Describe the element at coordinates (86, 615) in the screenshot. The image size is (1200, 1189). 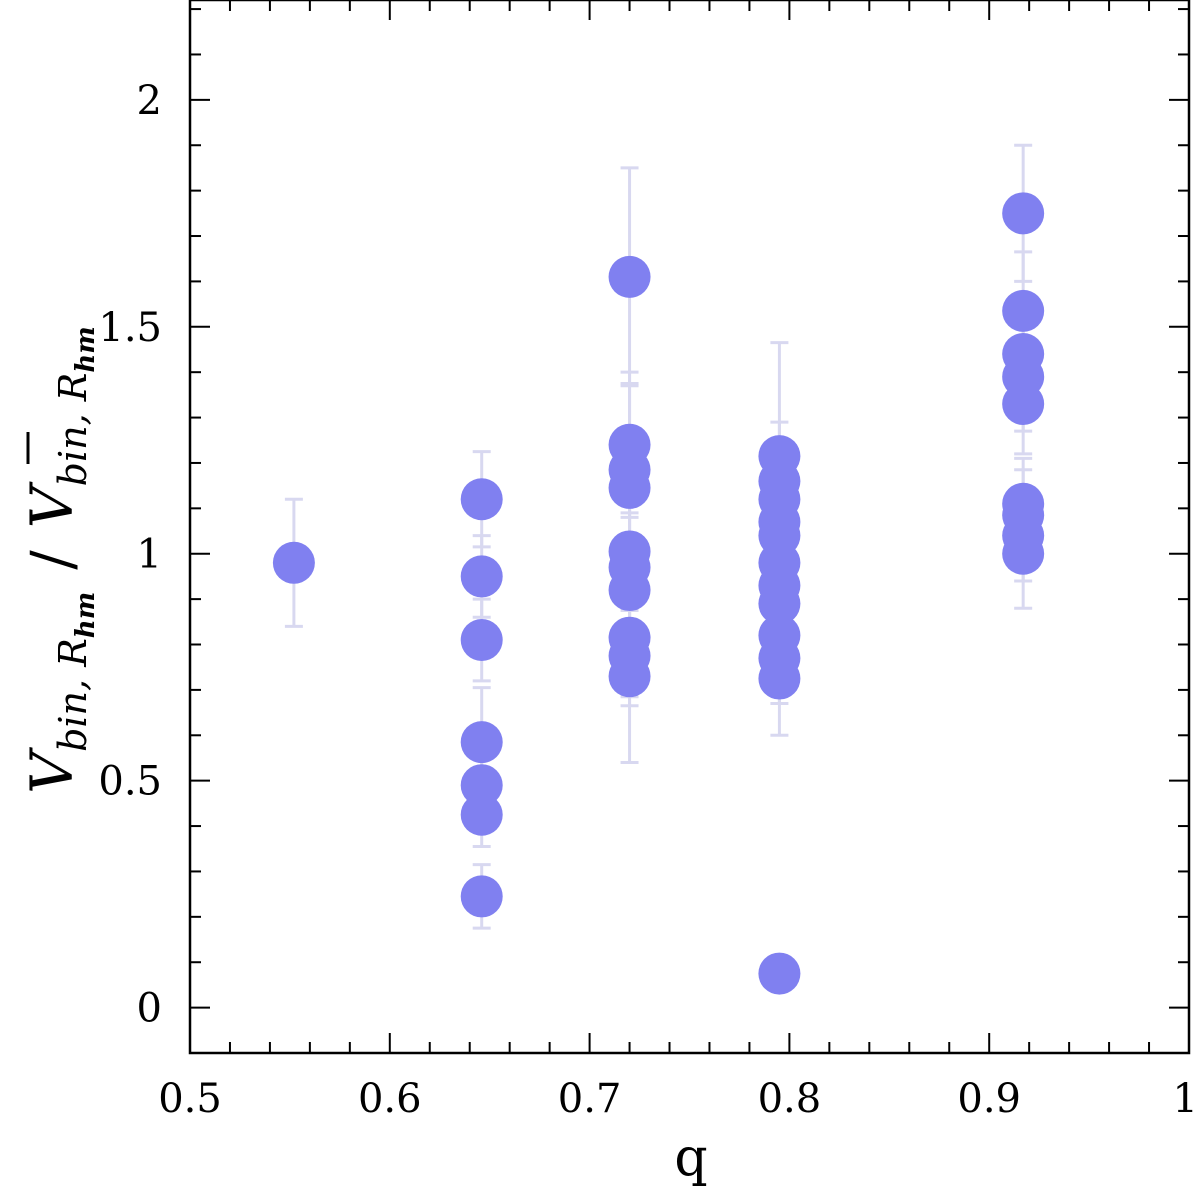
I see `y-title-num-subsub: hm` at that location.